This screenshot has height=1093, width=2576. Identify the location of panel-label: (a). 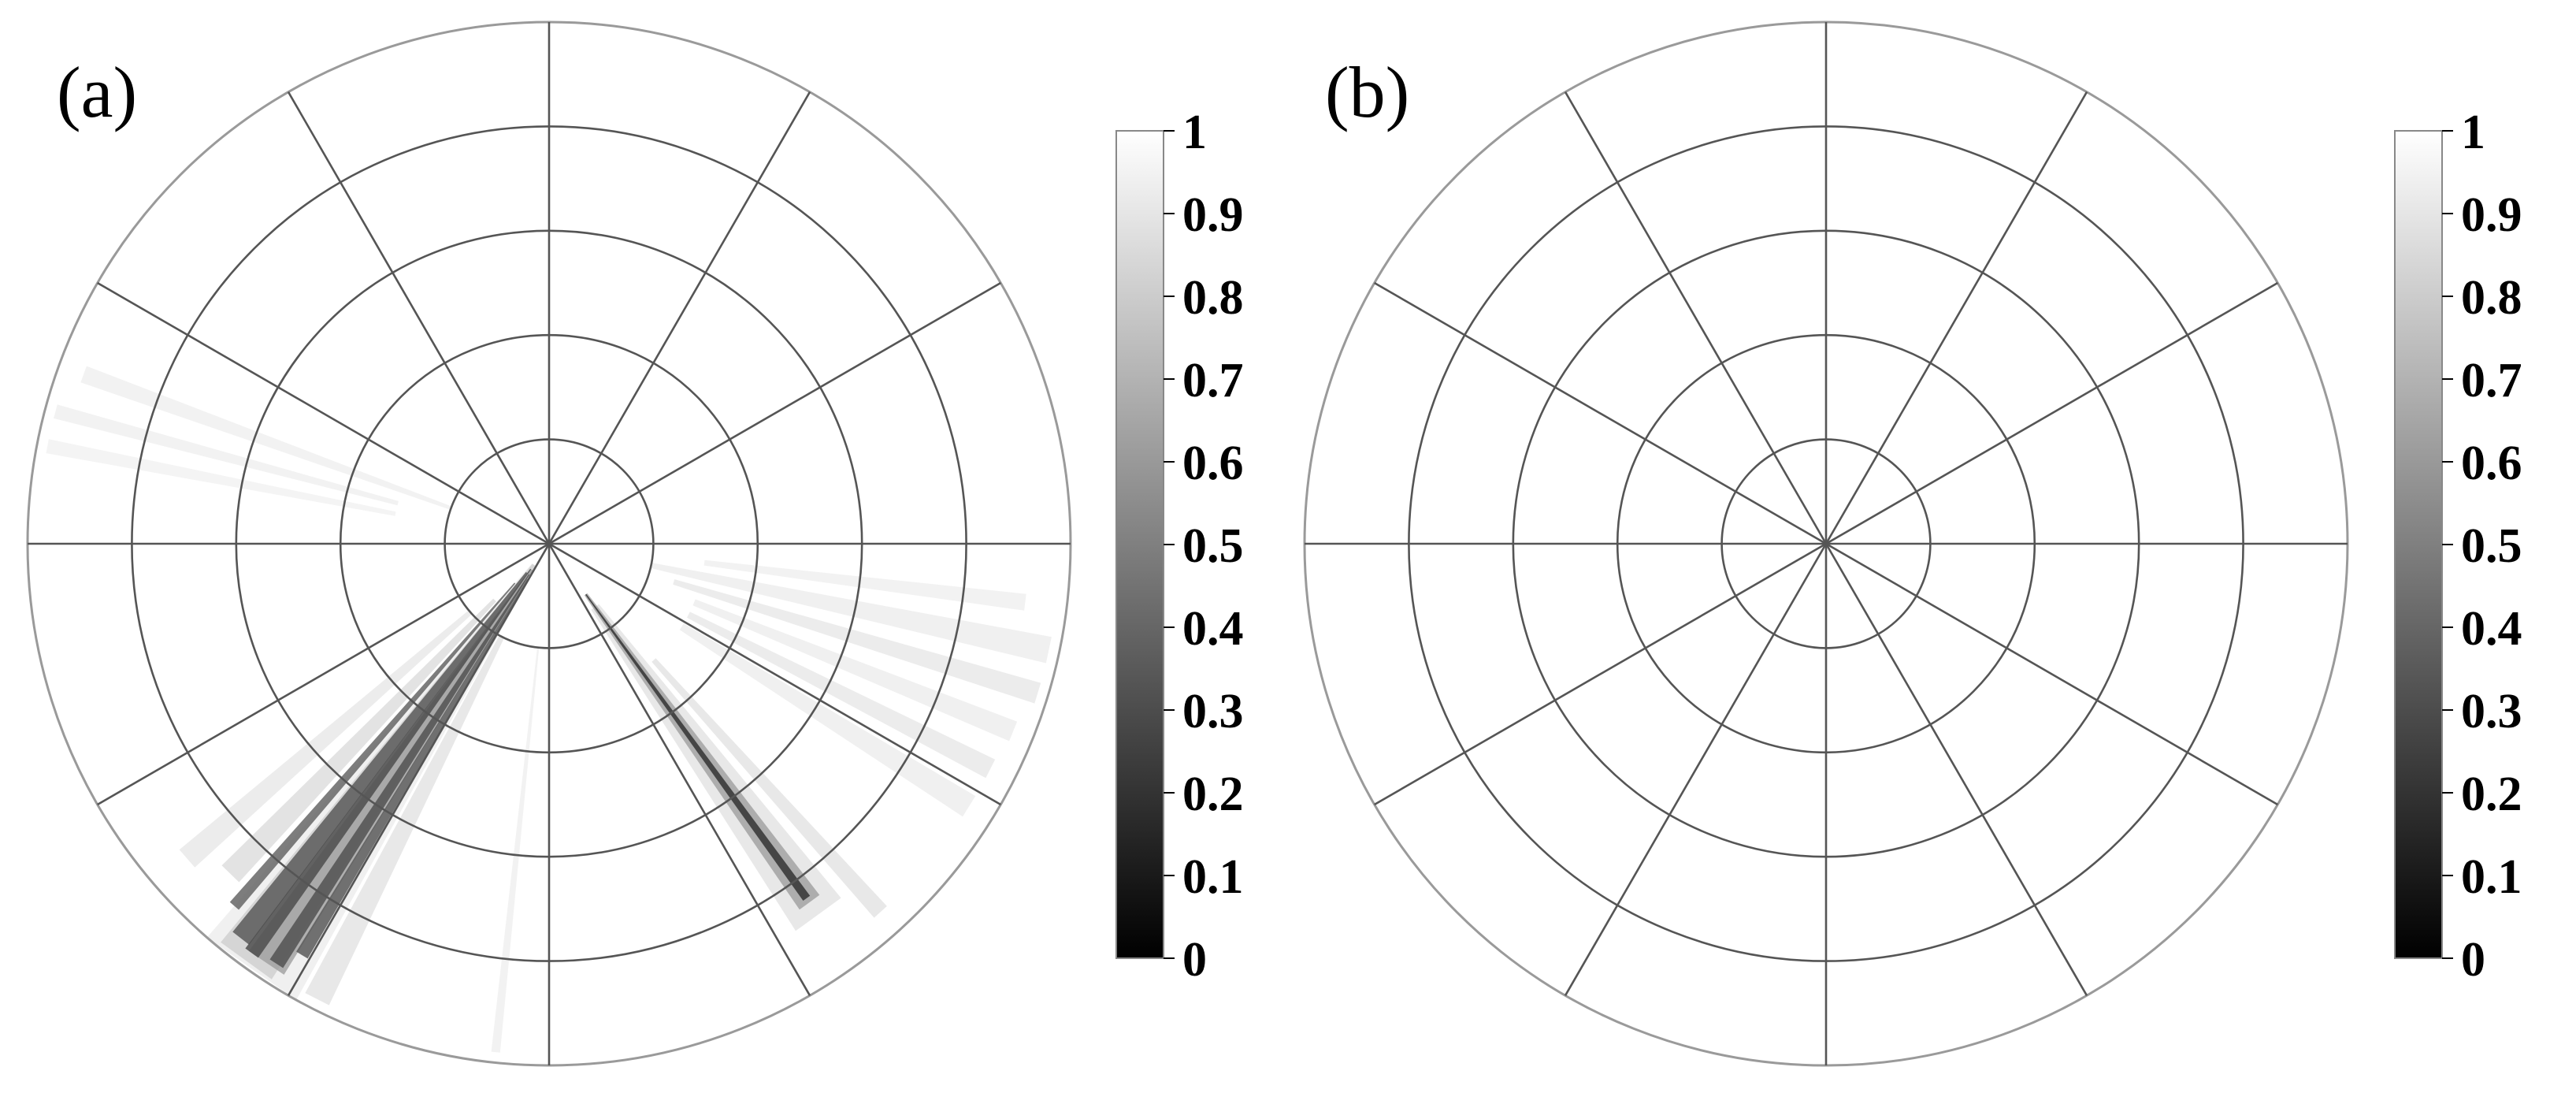
(97, 92).